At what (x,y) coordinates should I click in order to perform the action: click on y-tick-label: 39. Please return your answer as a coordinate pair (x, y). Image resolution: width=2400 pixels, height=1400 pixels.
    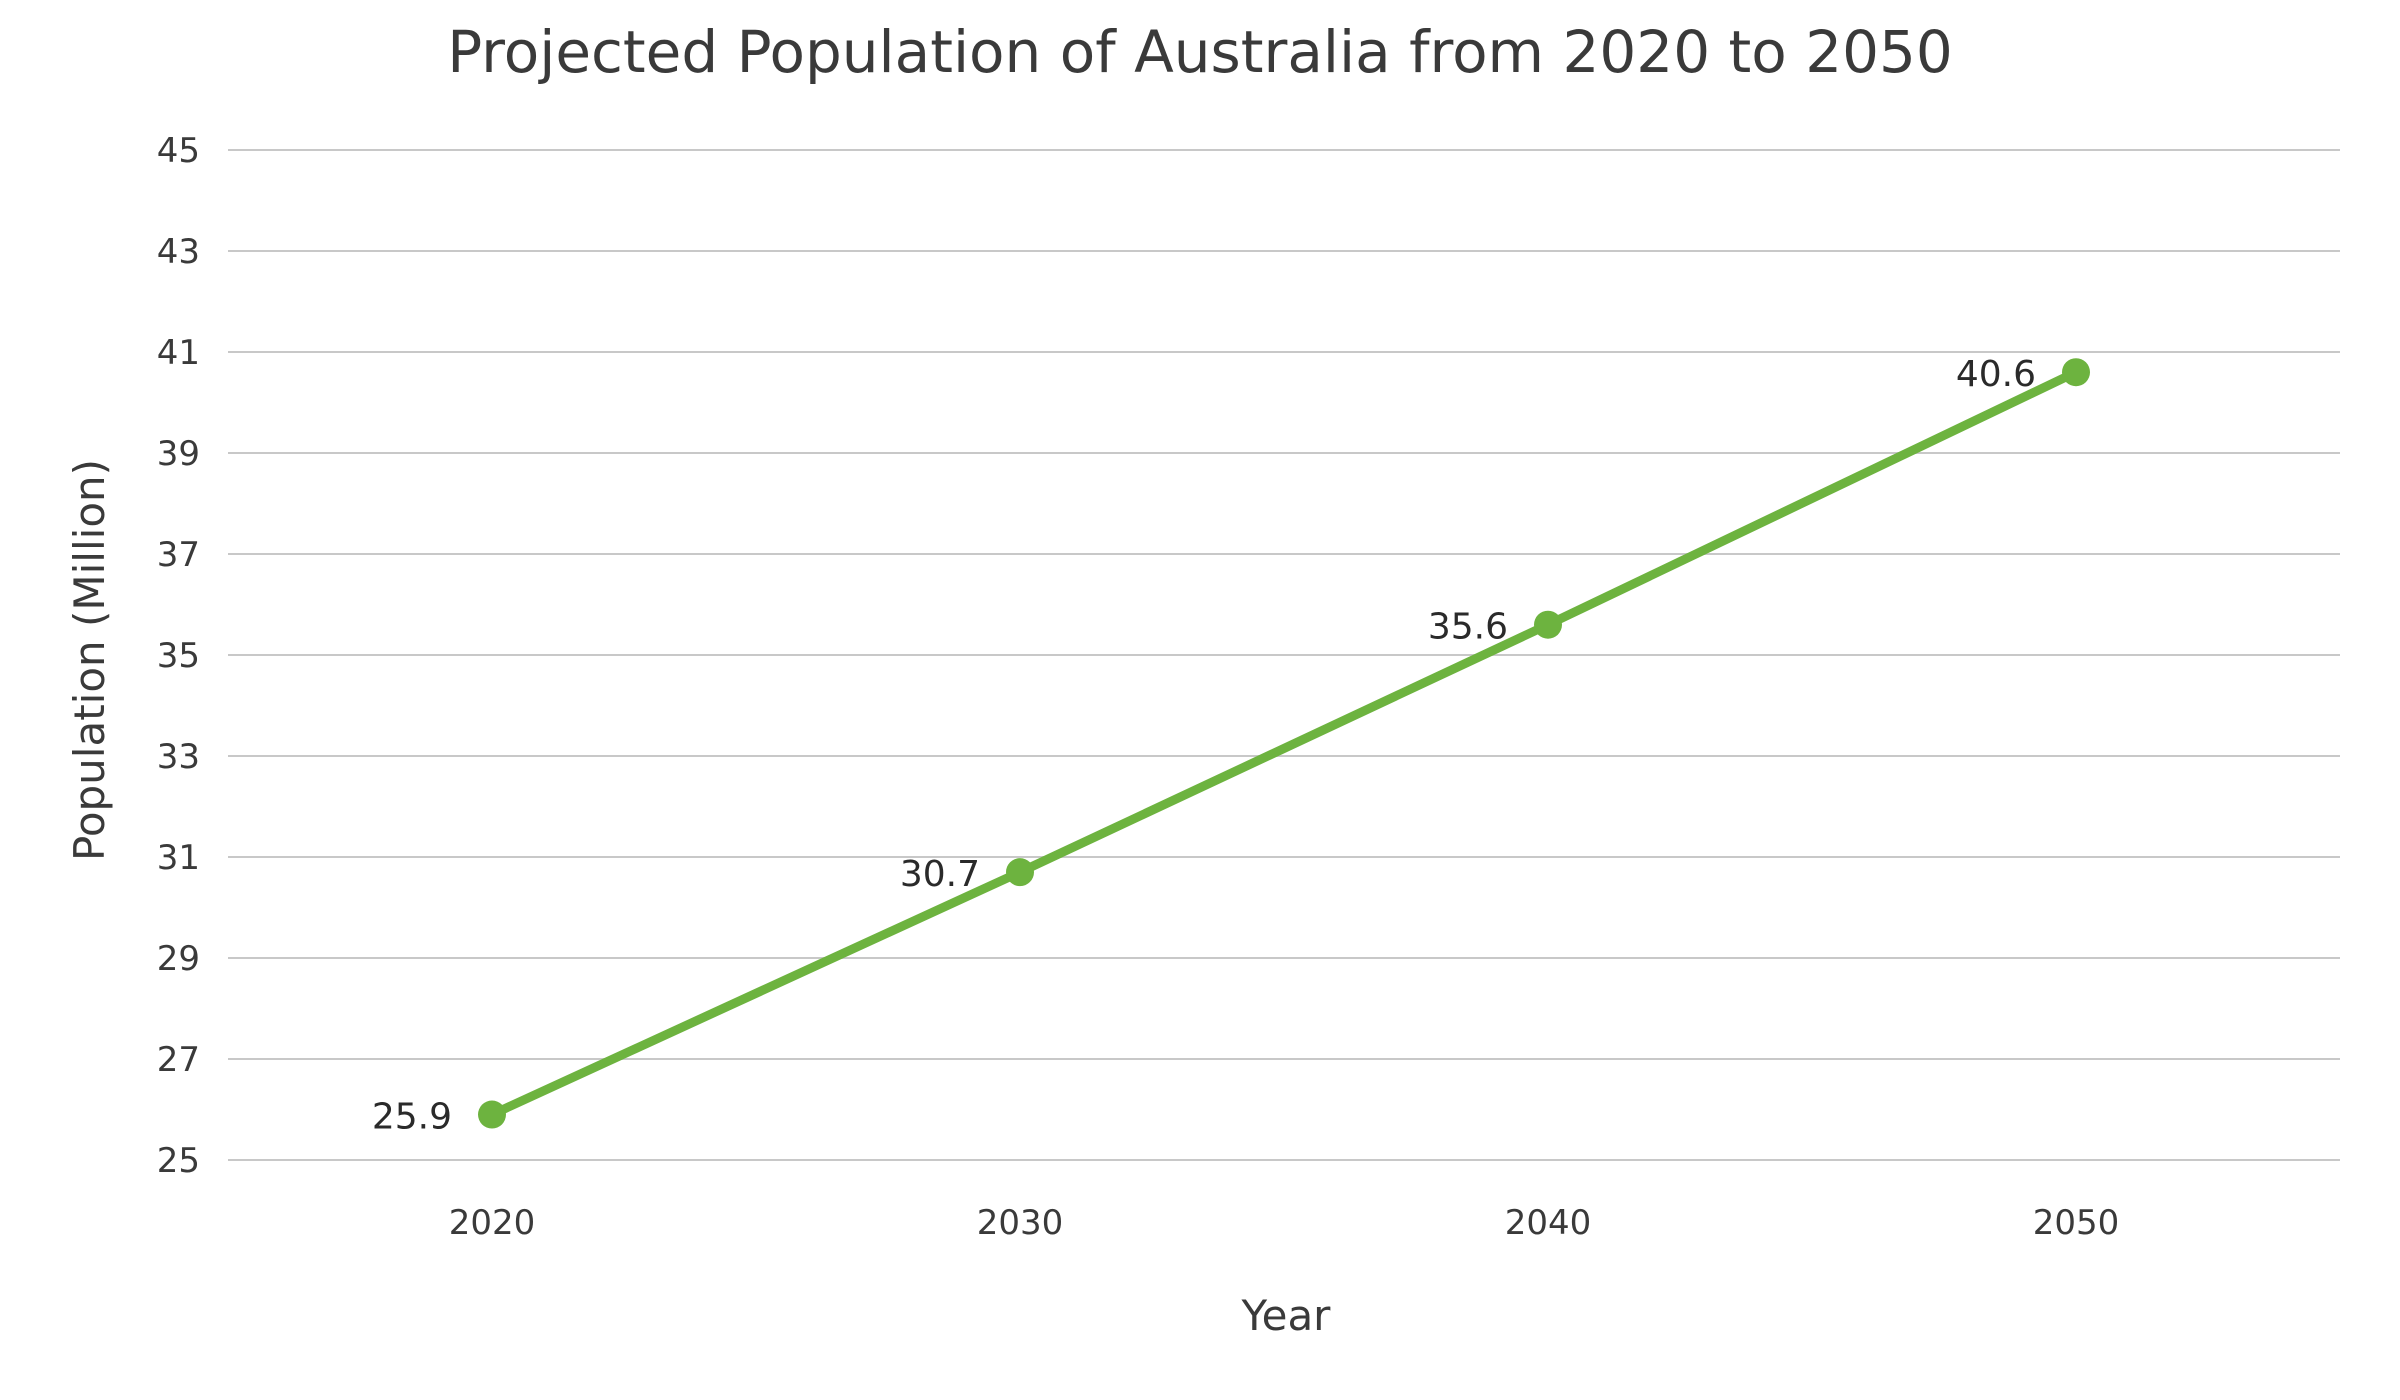
    Looking at the image, I should click on (178, 454).